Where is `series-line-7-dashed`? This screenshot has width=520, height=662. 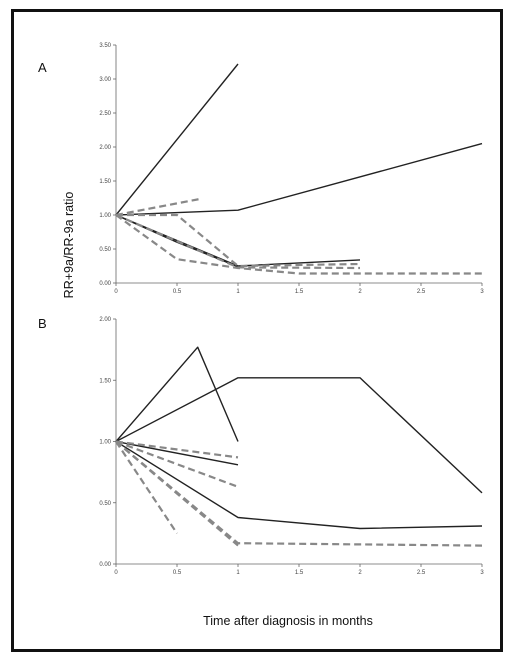
series-line-7-dashed is located at coordinates (299, 493).